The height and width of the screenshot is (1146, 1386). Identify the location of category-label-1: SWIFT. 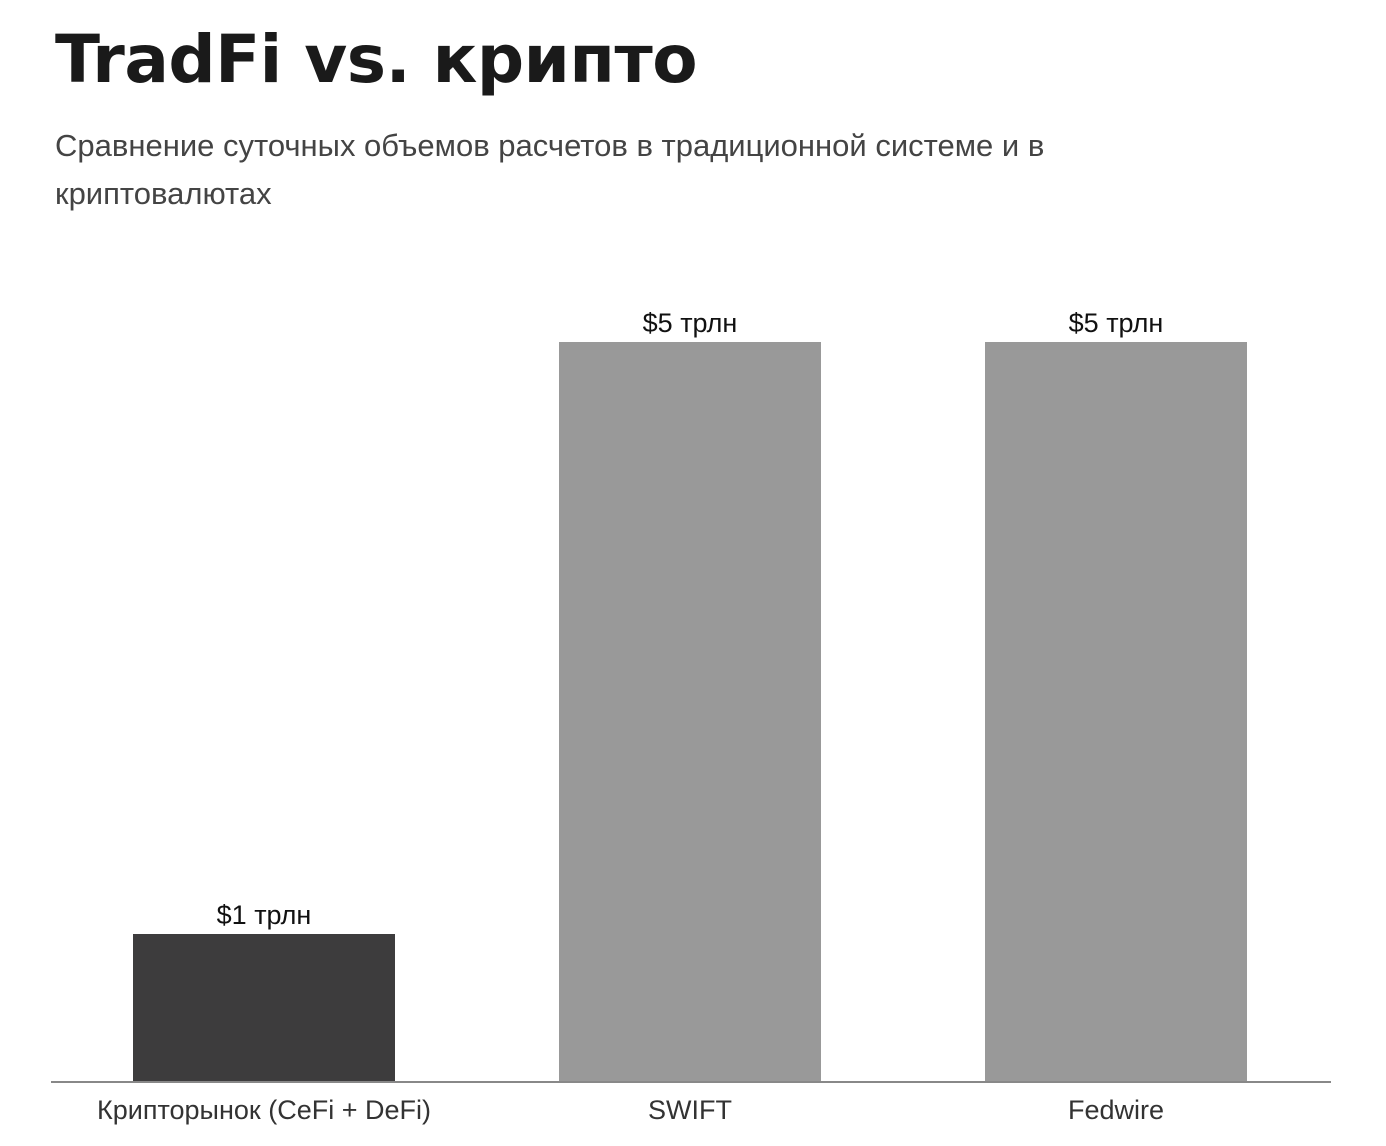
(690, 1110).